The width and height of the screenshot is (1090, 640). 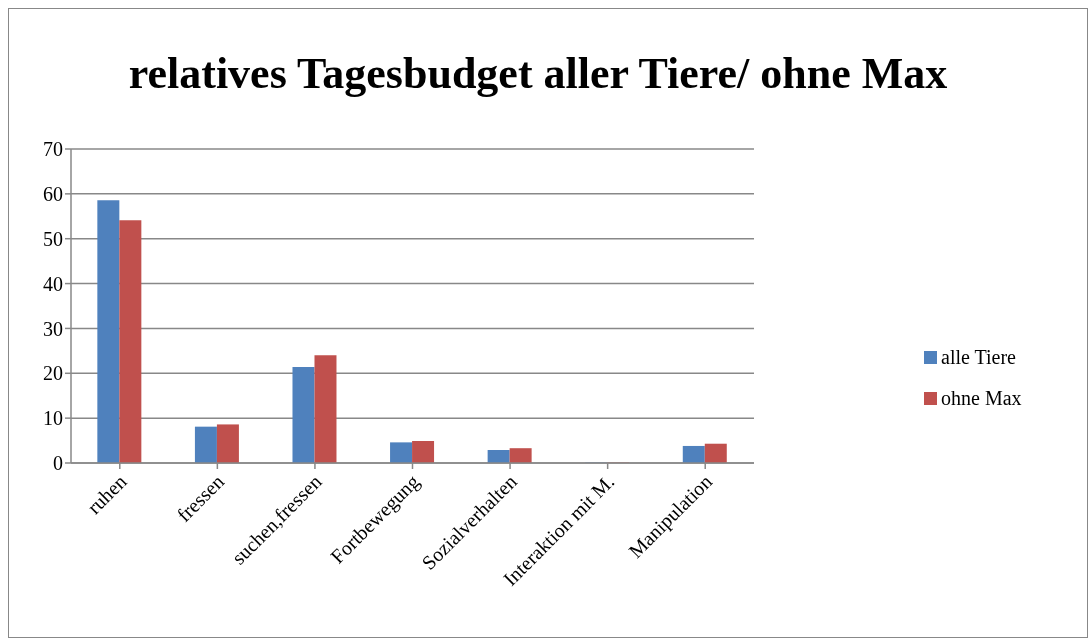 What do you see at coordinates (538, 74) in the screenshot?
I see `chart-title: relatives Tagesbudget aller Tiere/ ohne Max` at bounding box center [538, 74].